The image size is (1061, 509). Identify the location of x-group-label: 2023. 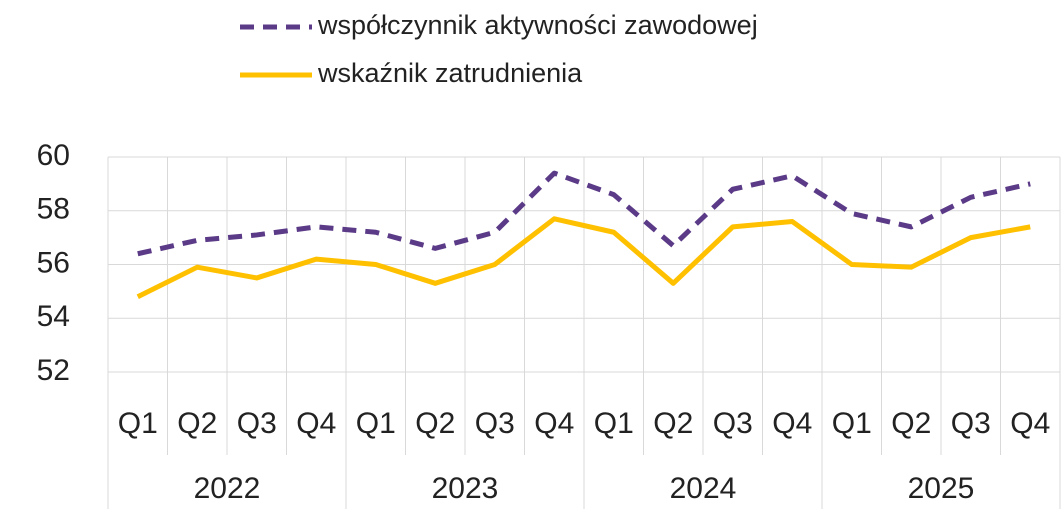
(465, 488).